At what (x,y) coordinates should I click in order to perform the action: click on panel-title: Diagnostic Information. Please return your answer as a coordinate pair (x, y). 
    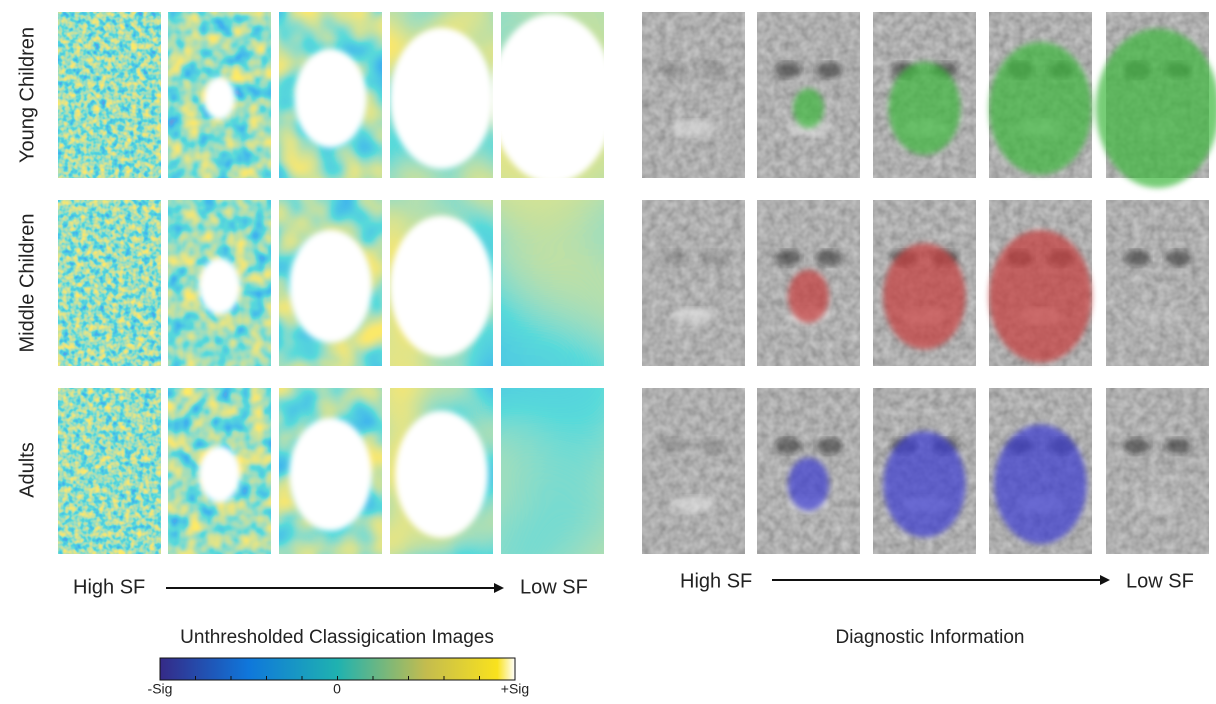
    Looking at the image, I should click on (929, 637).